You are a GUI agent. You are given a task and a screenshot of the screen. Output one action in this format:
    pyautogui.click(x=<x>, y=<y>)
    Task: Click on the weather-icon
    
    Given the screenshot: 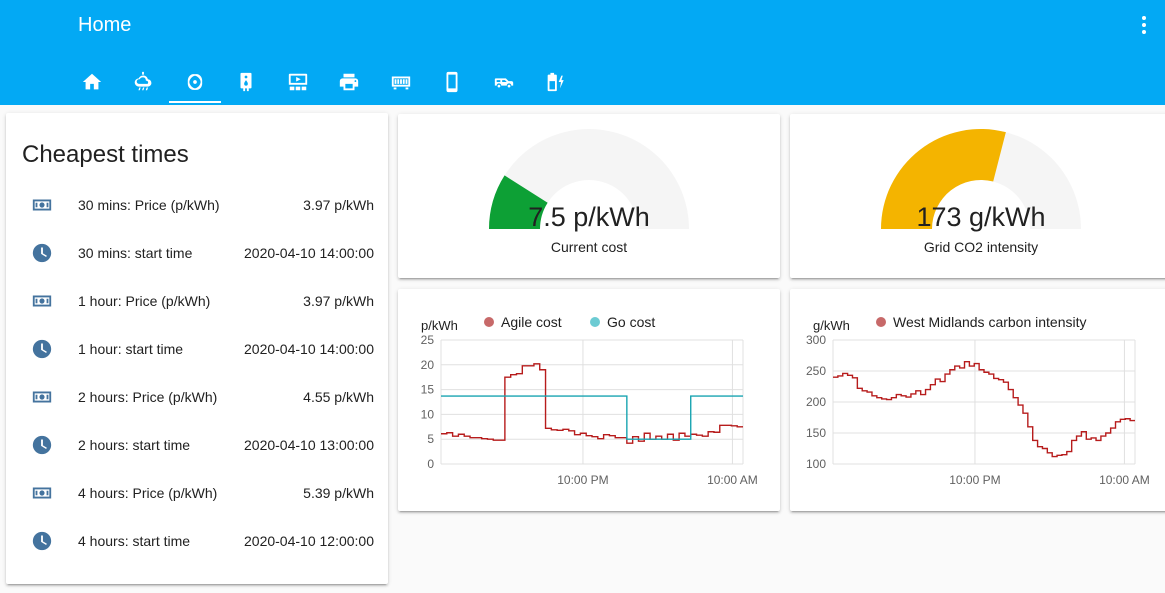 What is the action you would take?
    pyautogui.click(x=143, y=80)
    